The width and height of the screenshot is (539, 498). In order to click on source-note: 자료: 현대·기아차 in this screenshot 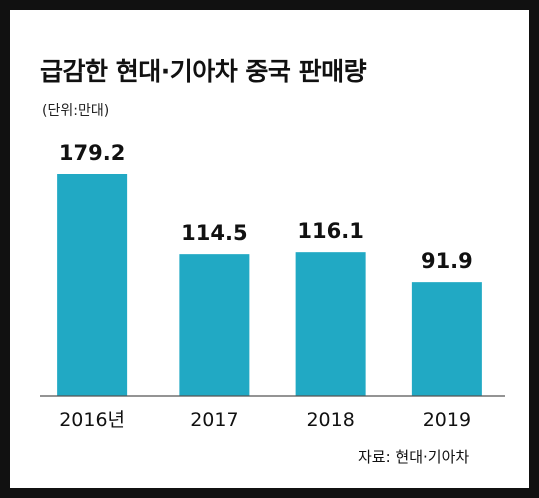, I will do `click(414, 457)`.